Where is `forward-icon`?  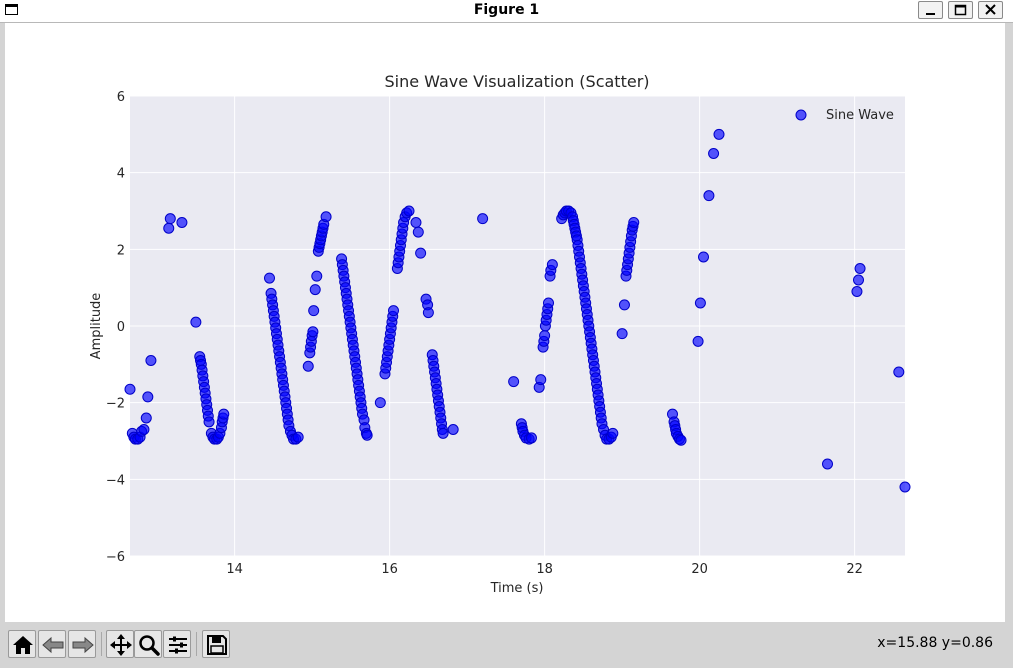
forward-icon is located at coordinates (83, 645).